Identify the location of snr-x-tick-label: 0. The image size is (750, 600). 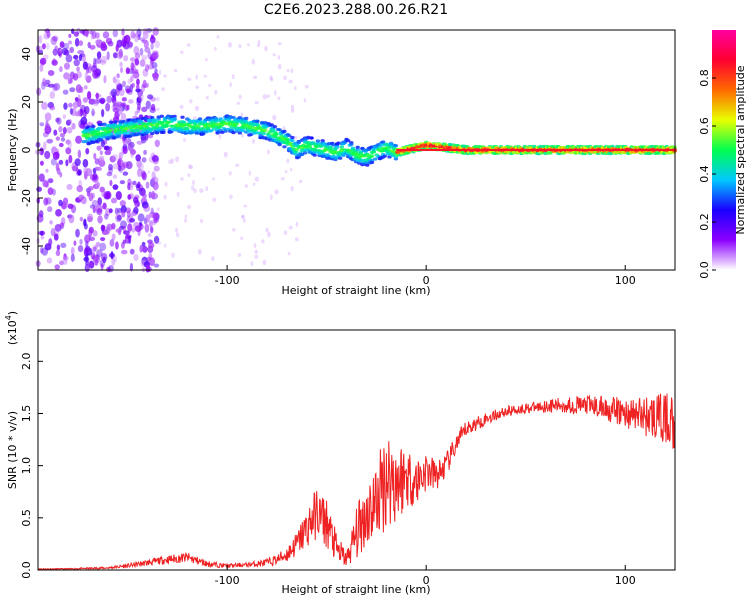
(426, 580).